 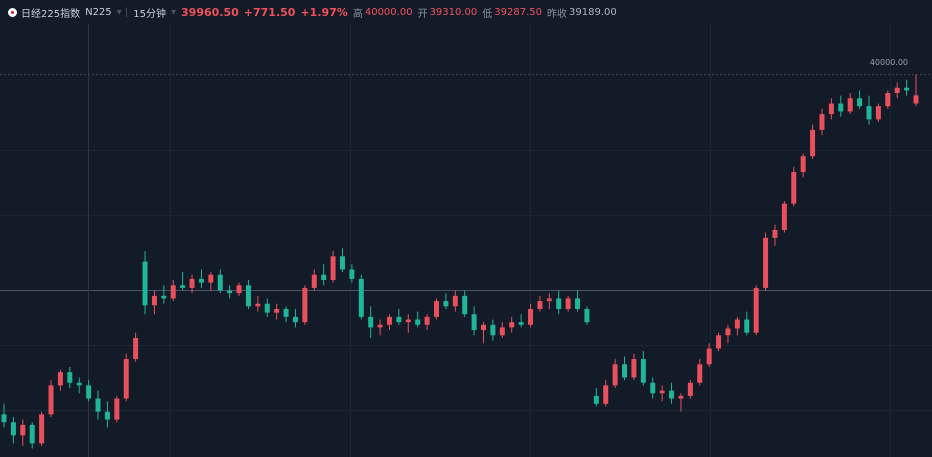 I want to click on open-label: 开, so click(x=422, y=14).